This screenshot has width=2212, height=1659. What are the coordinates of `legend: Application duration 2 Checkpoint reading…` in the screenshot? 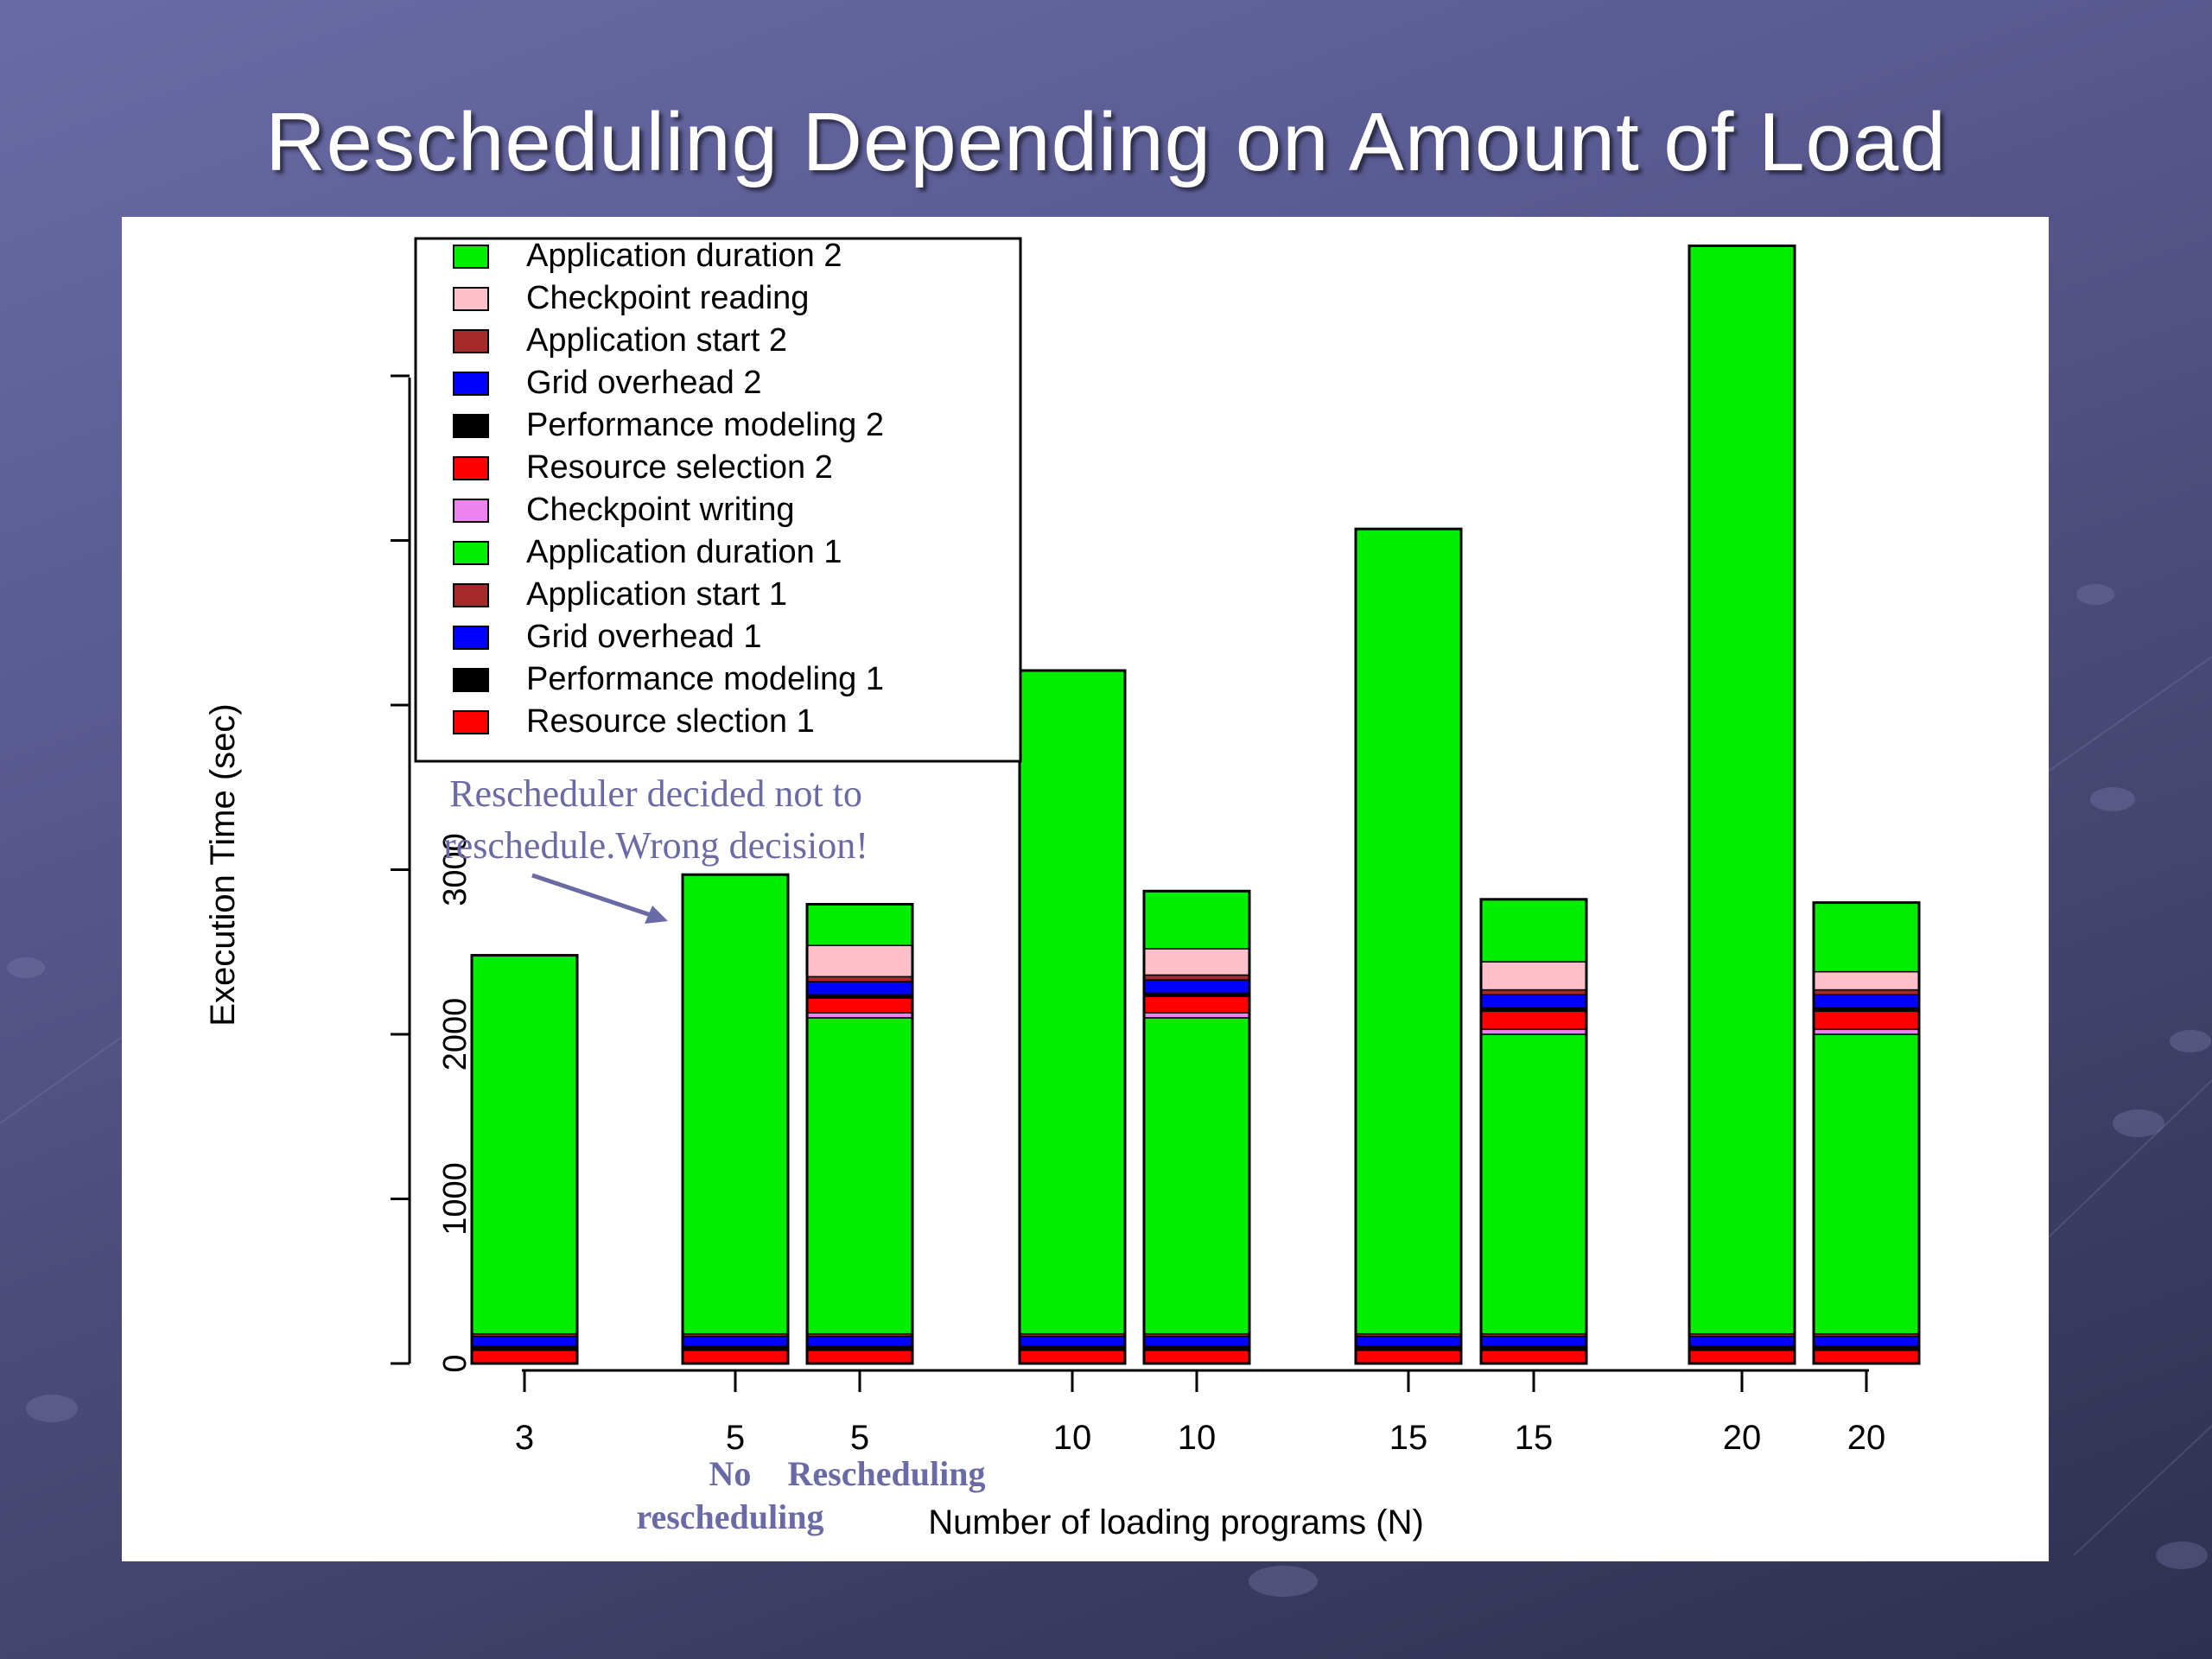 It's located at (718, 500).